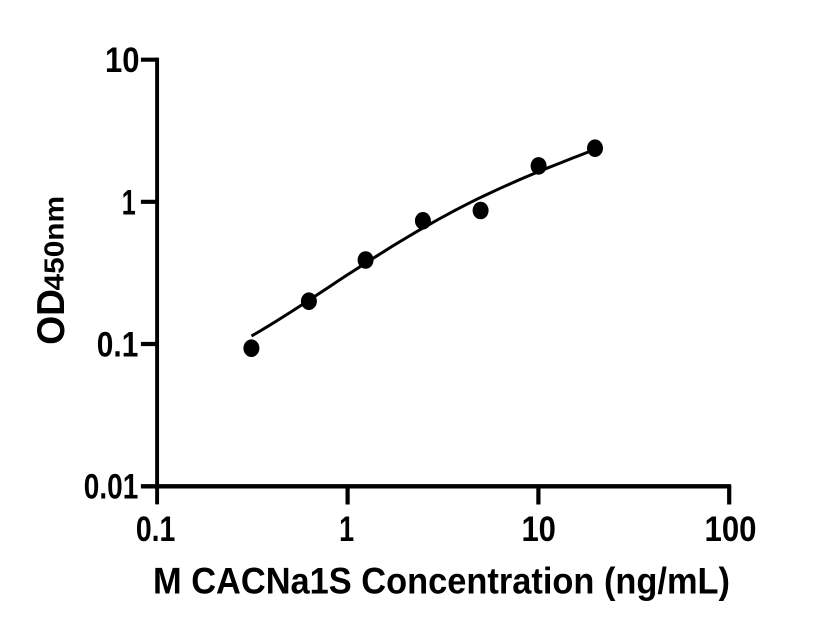  I want to click on svg-text: OD, so click(51, 317).